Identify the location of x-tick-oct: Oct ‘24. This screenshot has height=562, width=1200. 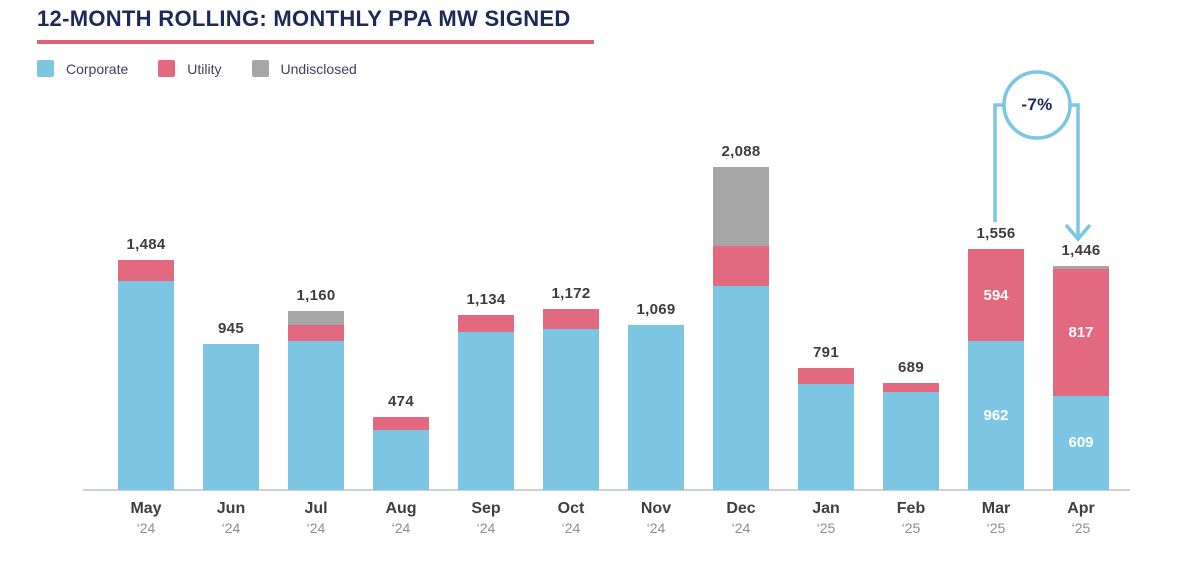
(571, 518).